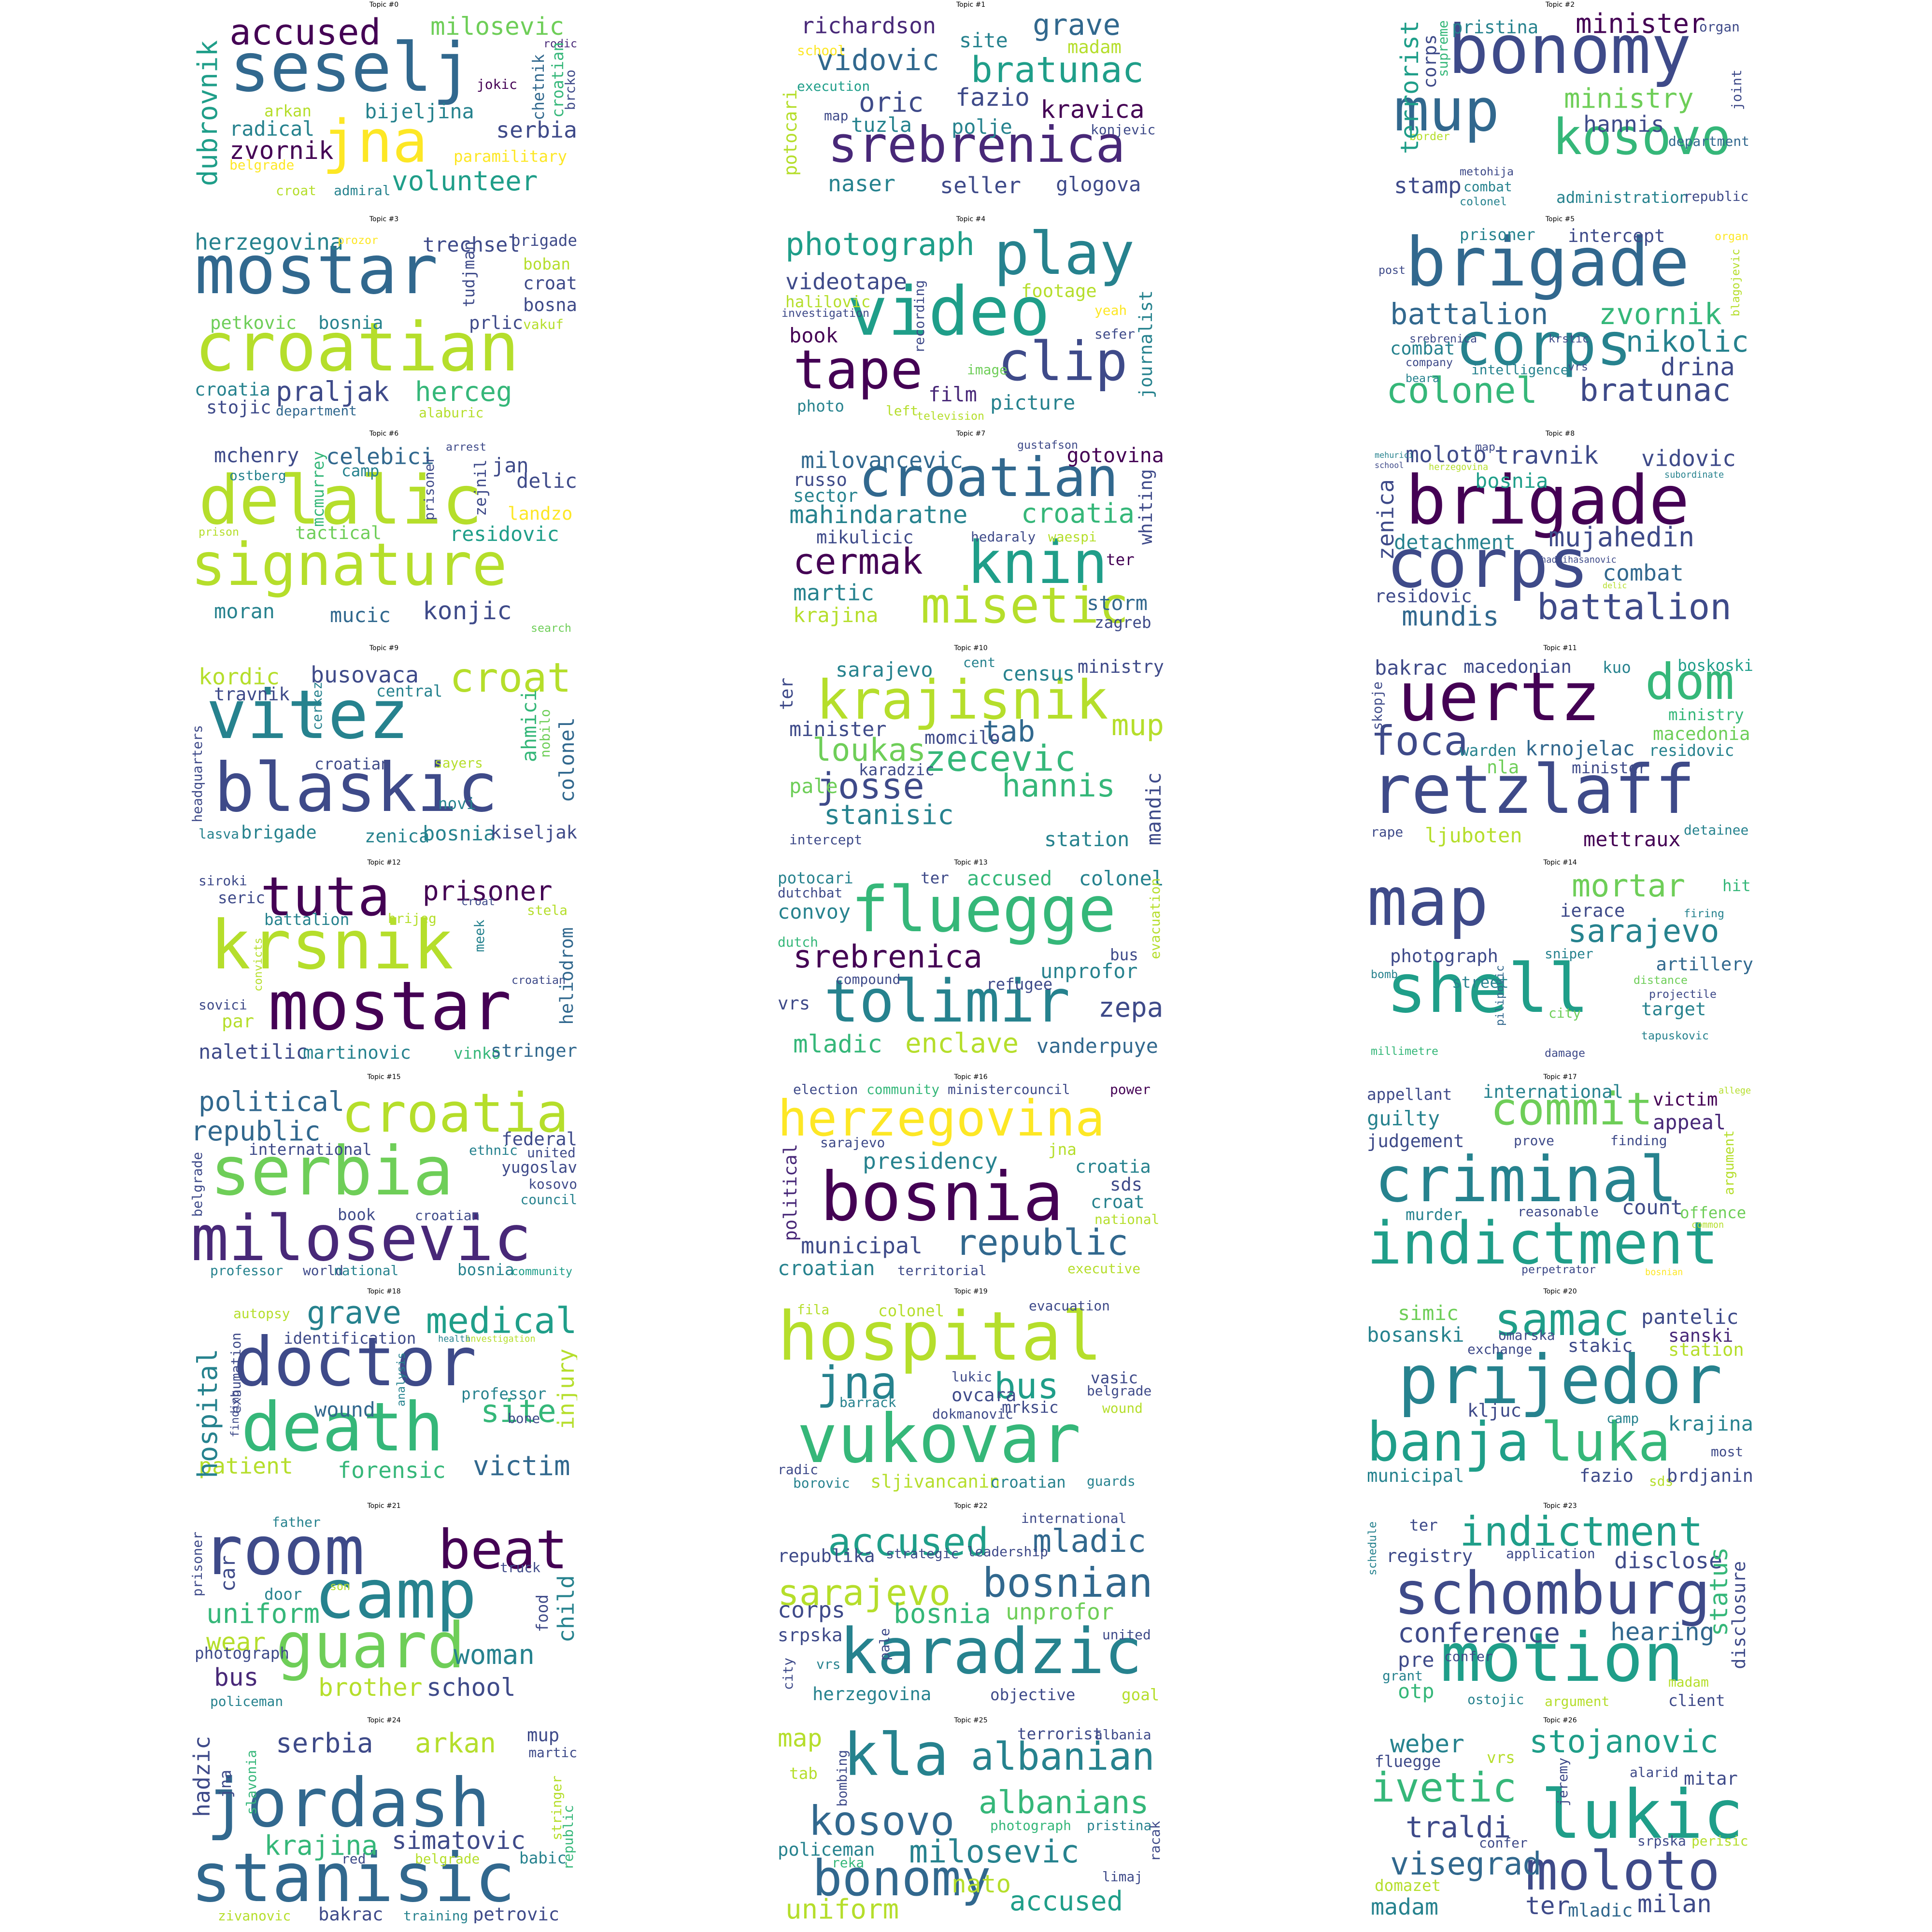 The height and width of the screenshot is (1932, 1932). What do you see at coordinates (1690, 1317) in the screenshot?
I see `cloud-word: pantelic` at bounding box center [1690, 1317].